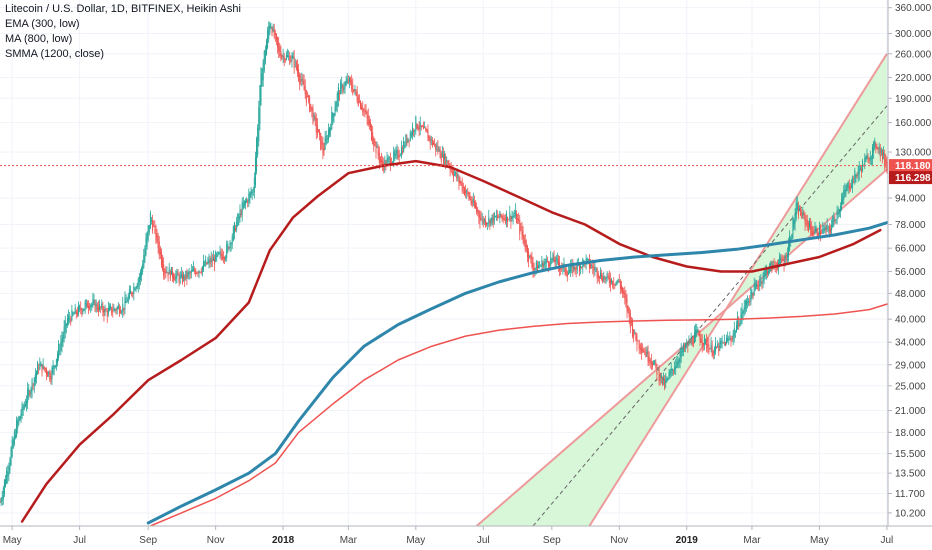 Image resolution: width=932 pixels, height=550 pixels. Describe the element at coordinates (910, 249) in the screenshot. I see `y-tick-label: 66.000` at that location.